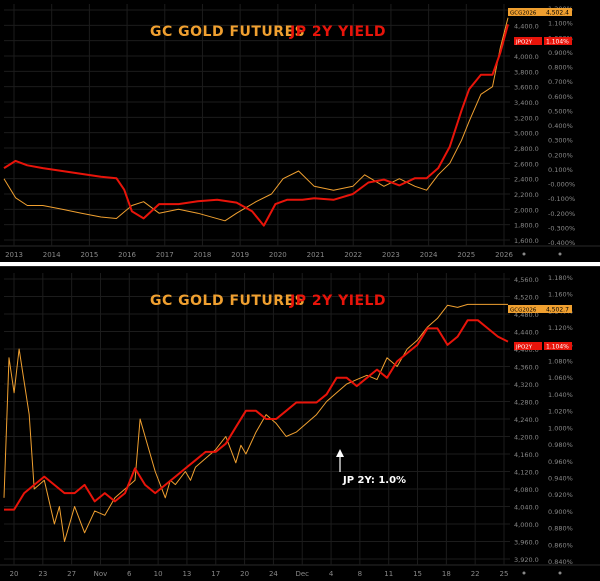  I want to click on x-tick-label: 2017, so click(165, 255).